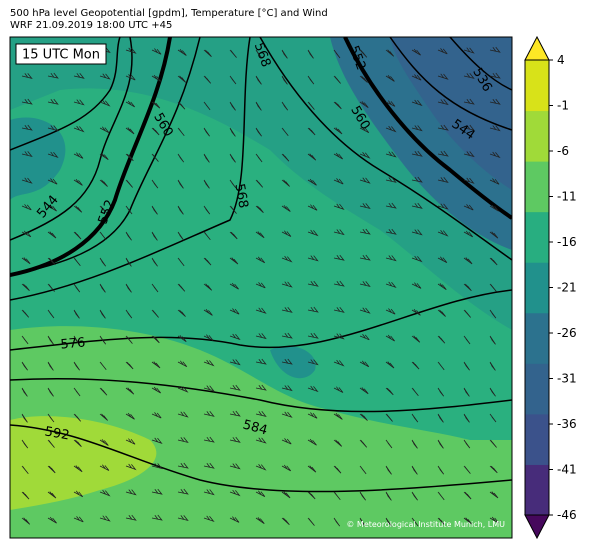 The image size is (599, 552). Describe the element at coordinates (567, 242) in the screenshot. I see `colorbar-tick-label: -16` at that location.